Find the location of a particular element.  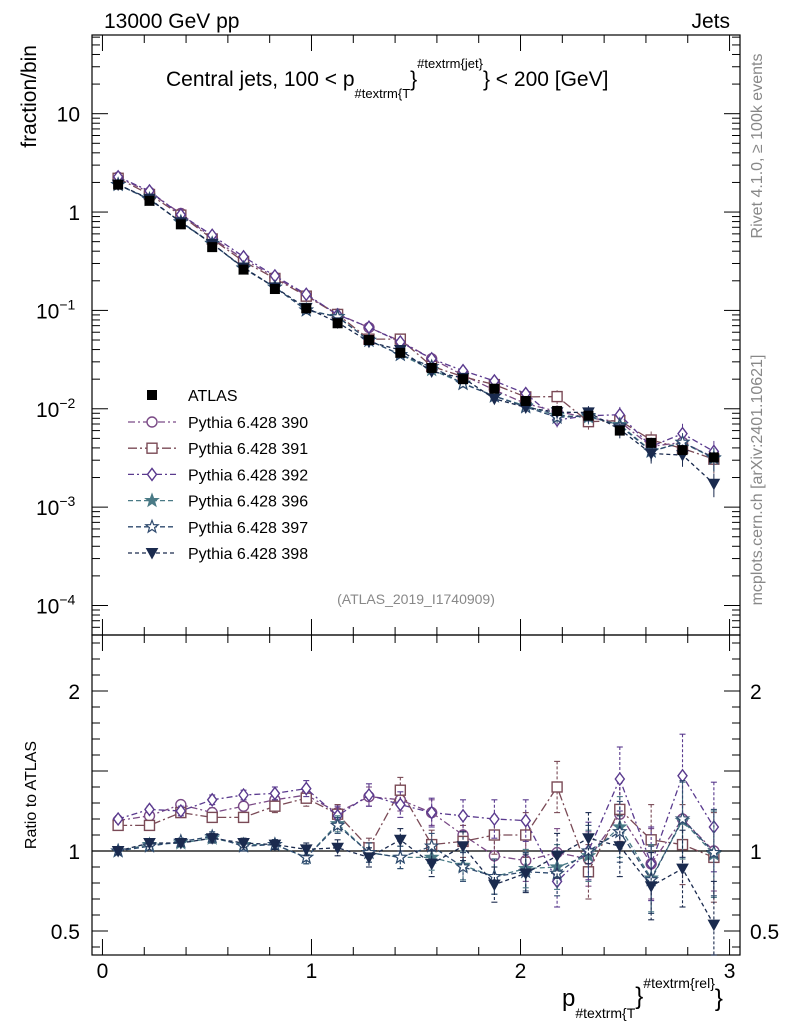

y-tick-label-ratio: 1 is located at coordinates (74, 852).